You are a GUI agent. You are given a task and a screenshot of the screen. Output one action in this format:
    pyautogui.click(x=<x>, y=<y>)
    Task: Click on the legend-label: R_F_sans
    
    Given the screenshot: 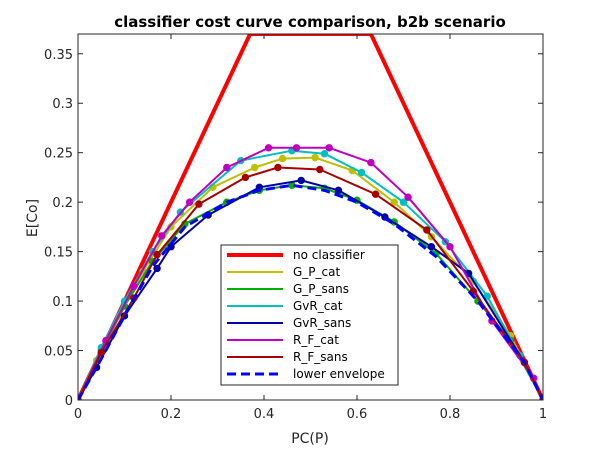 What is the action you would take?
    pyautogui.click(x=320, y=357)
    